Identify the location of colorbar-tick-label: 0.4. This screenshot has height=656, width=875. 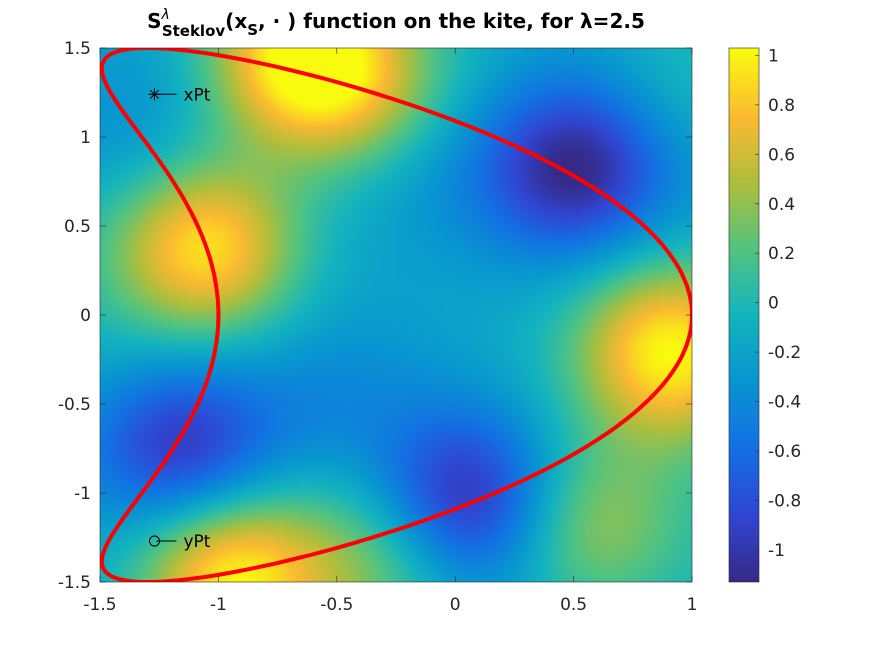
(781, 205).